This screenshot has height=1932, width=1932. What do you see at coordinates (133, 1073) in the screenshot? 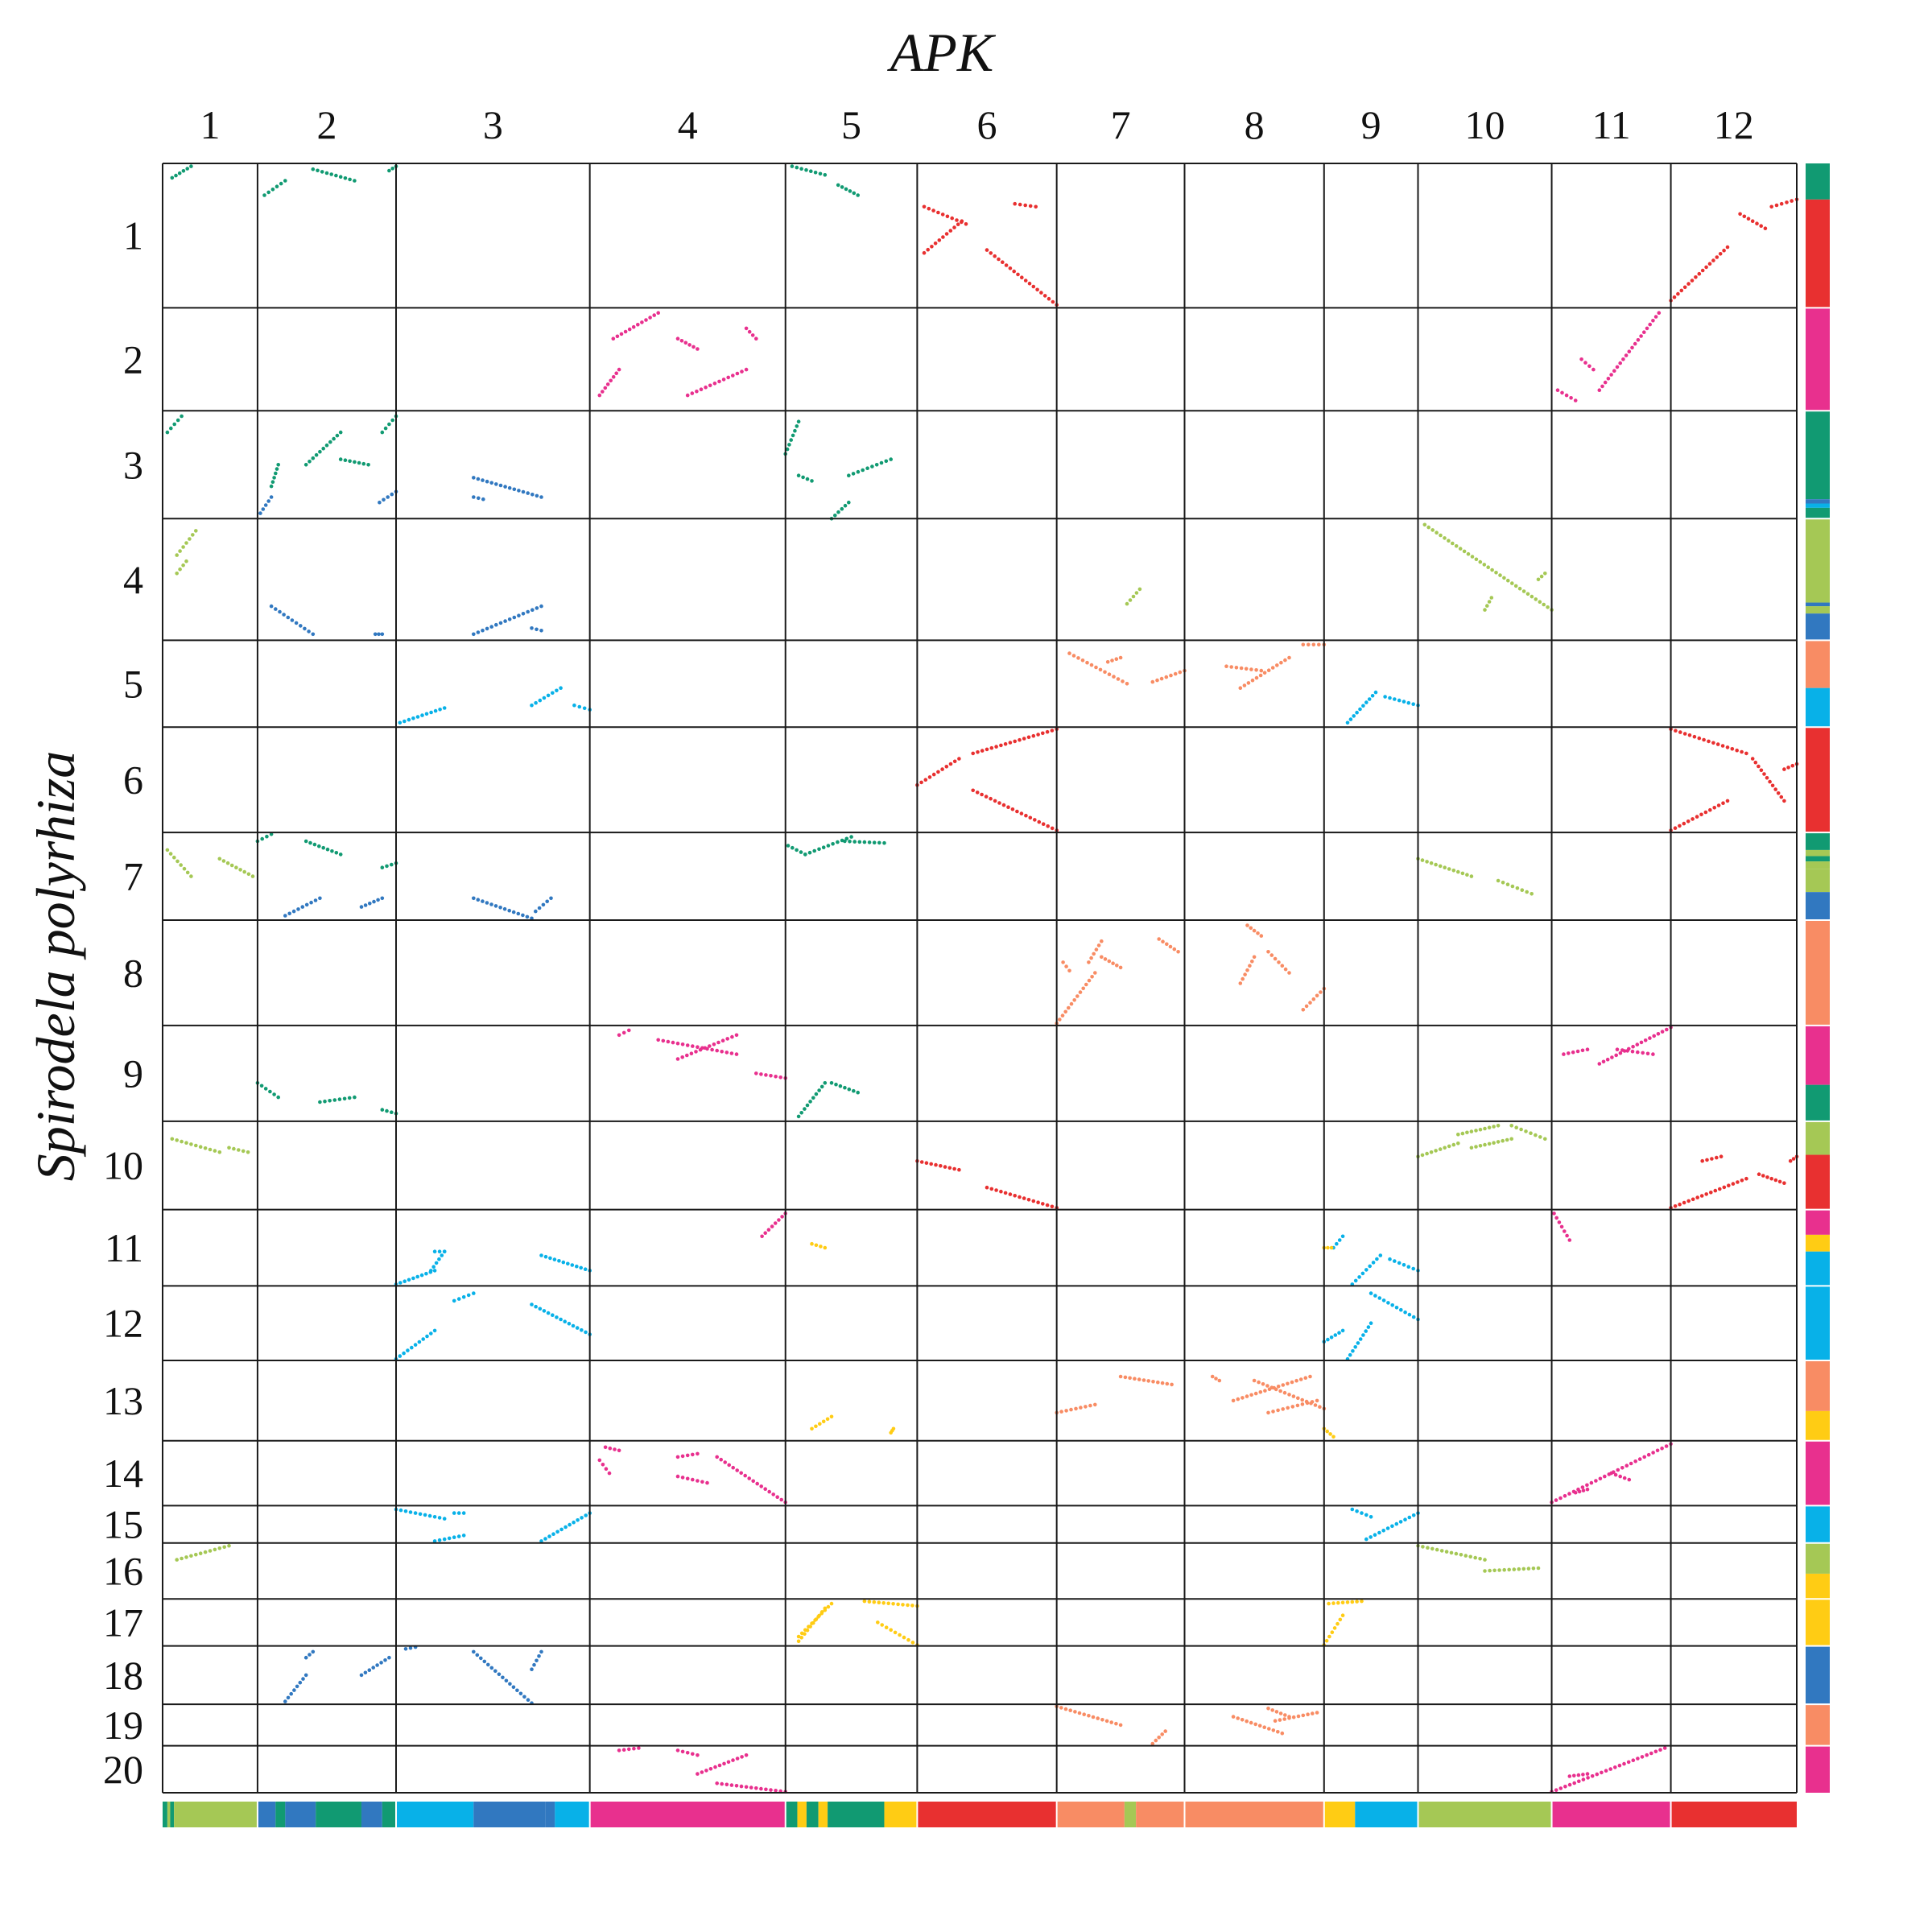
I see `y-chromosome-label: 9` at bounding box center [133, 1073].